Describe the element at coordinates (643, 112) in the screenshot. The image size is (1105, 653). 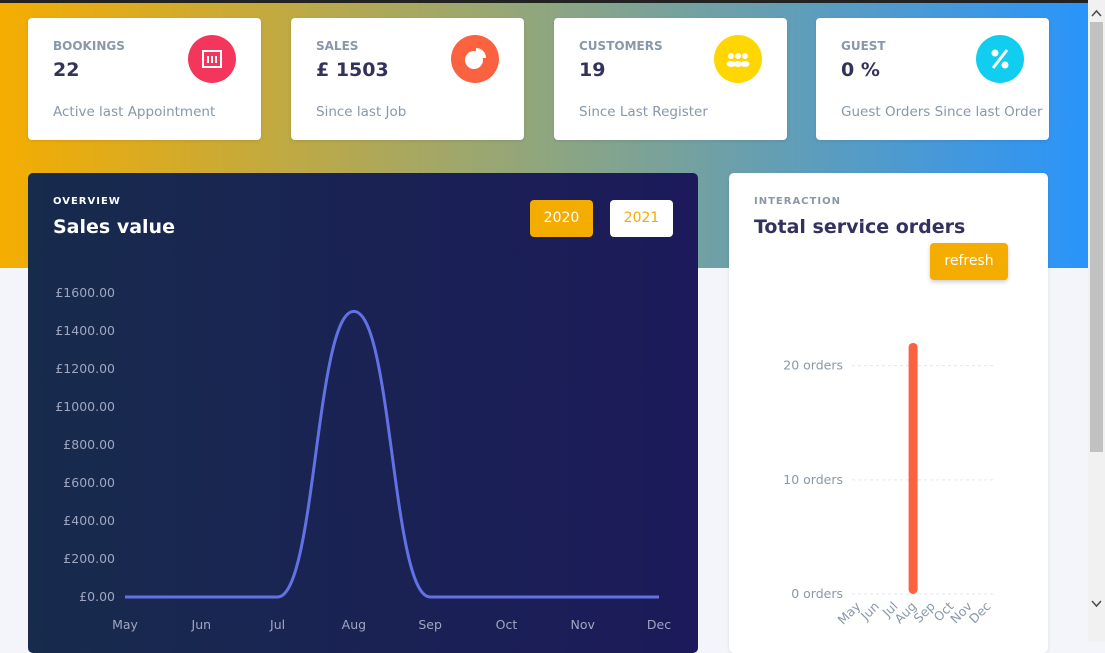
I see `card-subtitle: Since Last Register` at that location.